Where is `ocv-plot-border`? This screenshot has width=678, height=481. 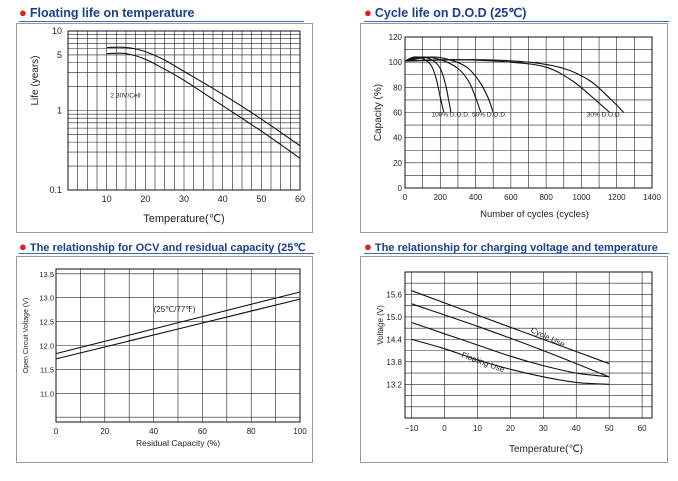
ocv-plot-border is located at coordinates (178, 345).